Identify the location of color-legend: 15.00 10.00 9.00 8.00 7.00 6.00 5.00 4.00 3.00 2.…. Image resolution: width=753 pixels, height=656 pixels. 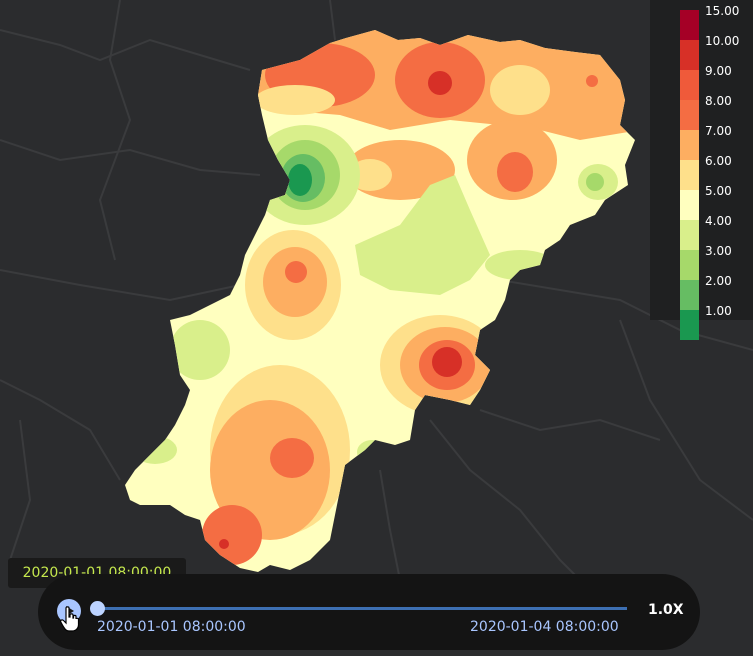
(701, 170).